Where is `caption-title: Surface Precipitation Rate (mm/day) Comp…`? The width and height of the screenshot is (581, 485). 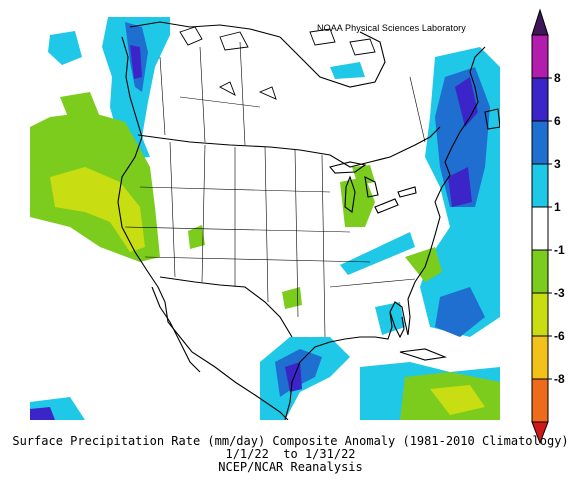 caption-title: Surface Precipitation Rate (mm/day) Comp… is located at coordinates (290, 441).